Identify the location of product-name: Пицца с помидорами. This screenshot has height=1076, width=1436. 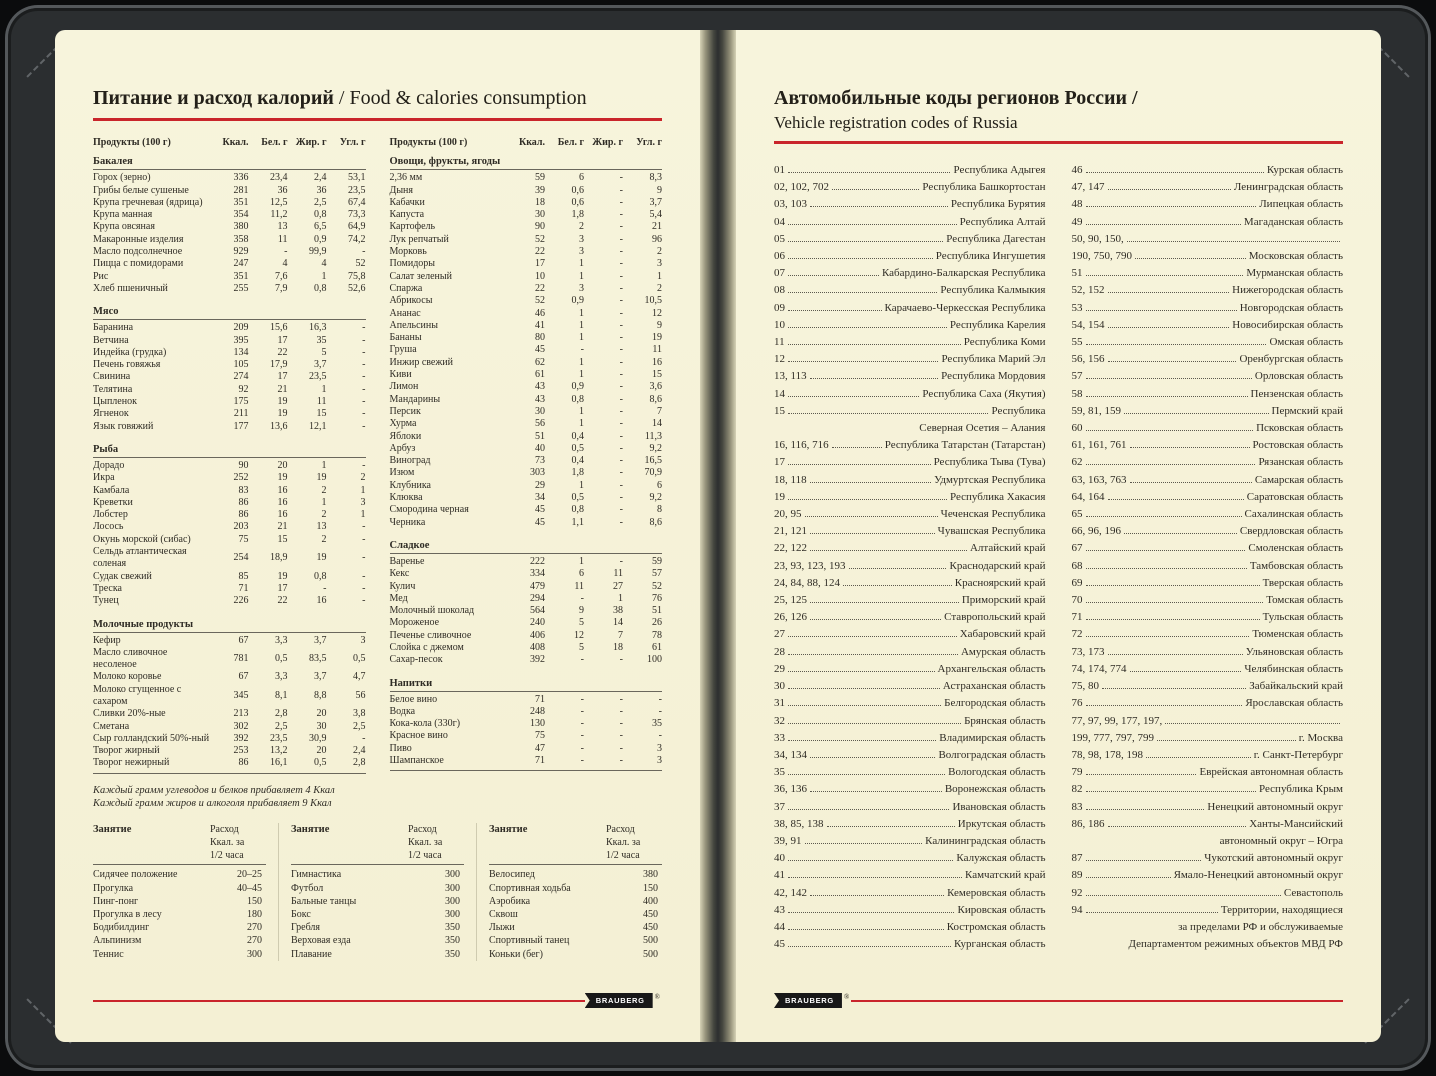
(138, 264).